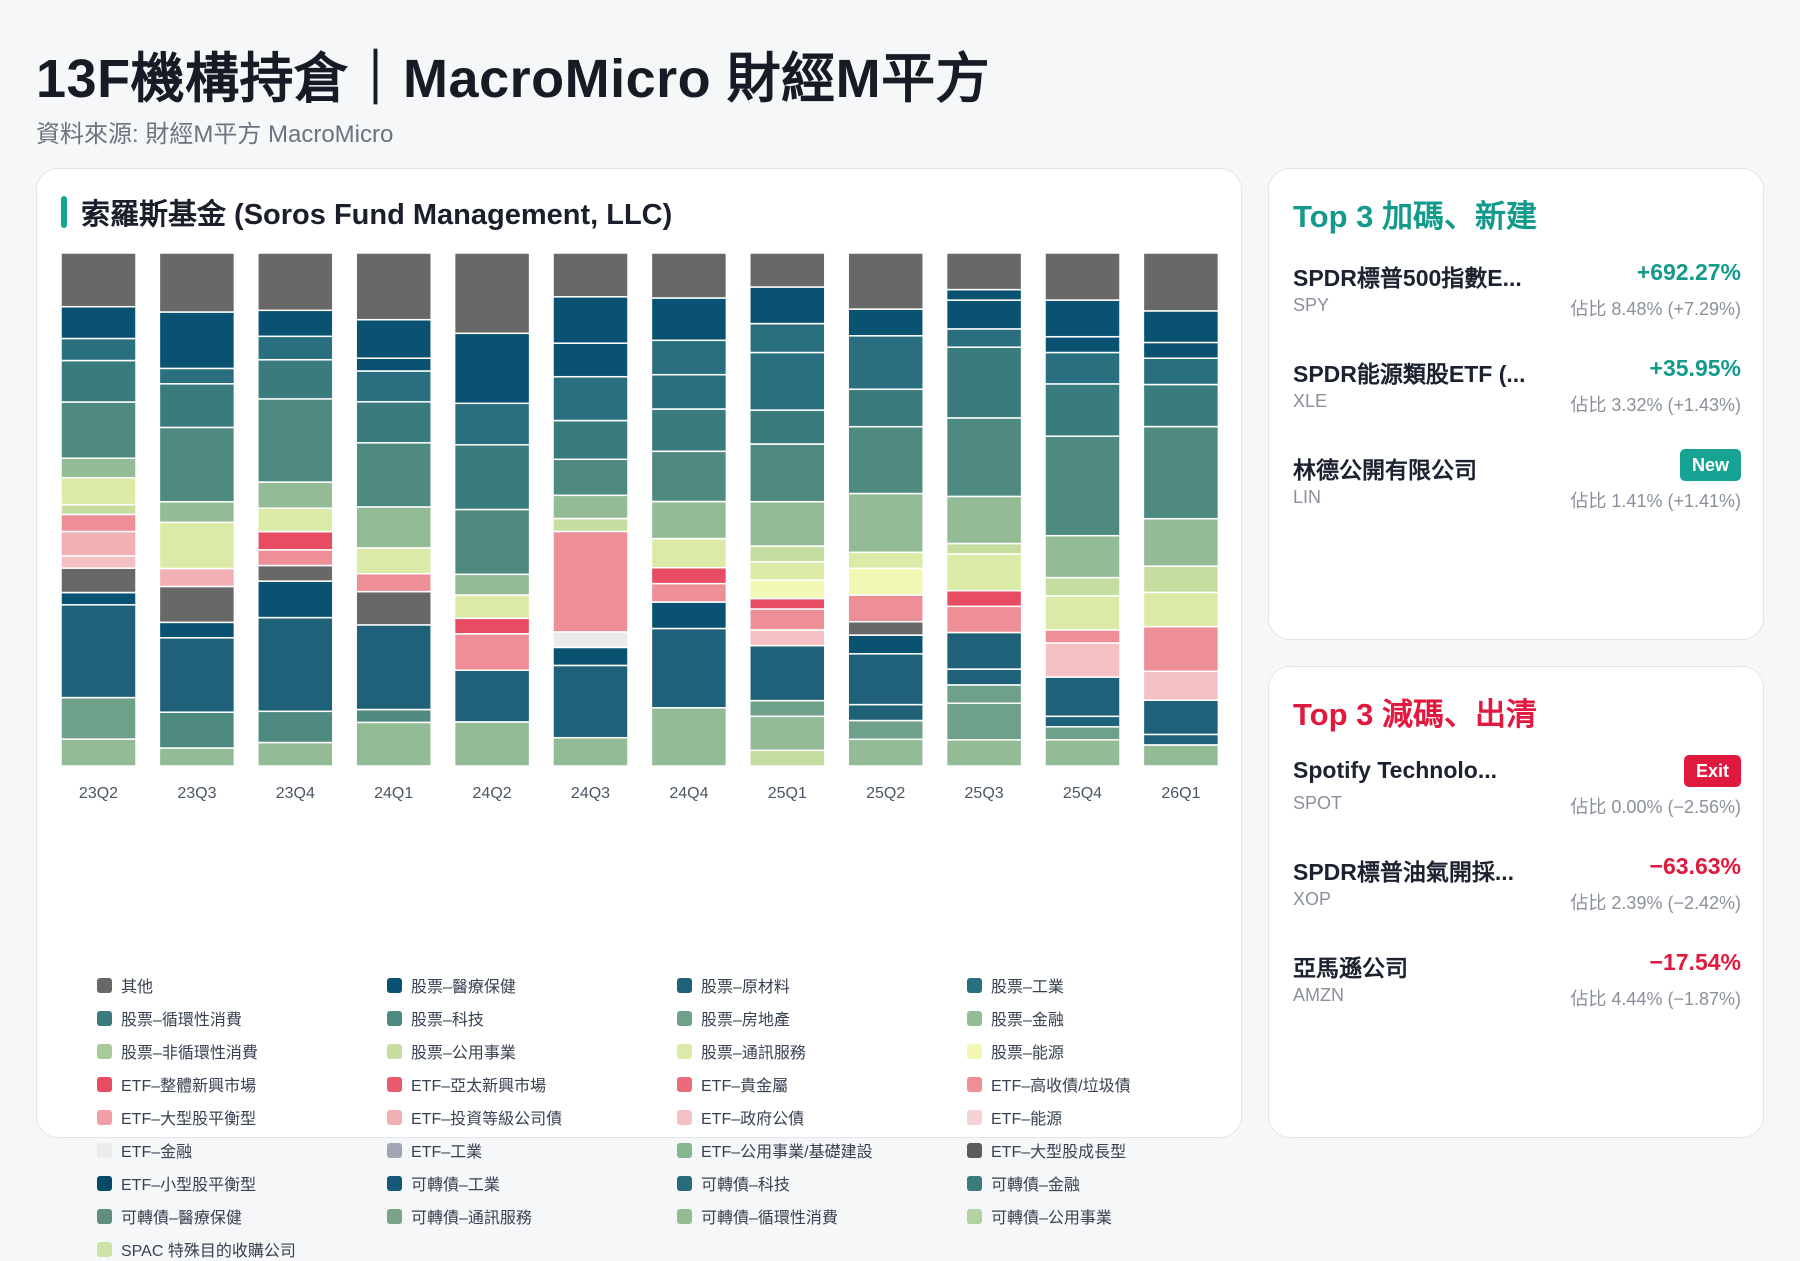  What do you see at coordinates (393, 667) in the screenshot?
I see `bar-segment: 股票–原材料 16.5%` at bounding box center [393, 667].